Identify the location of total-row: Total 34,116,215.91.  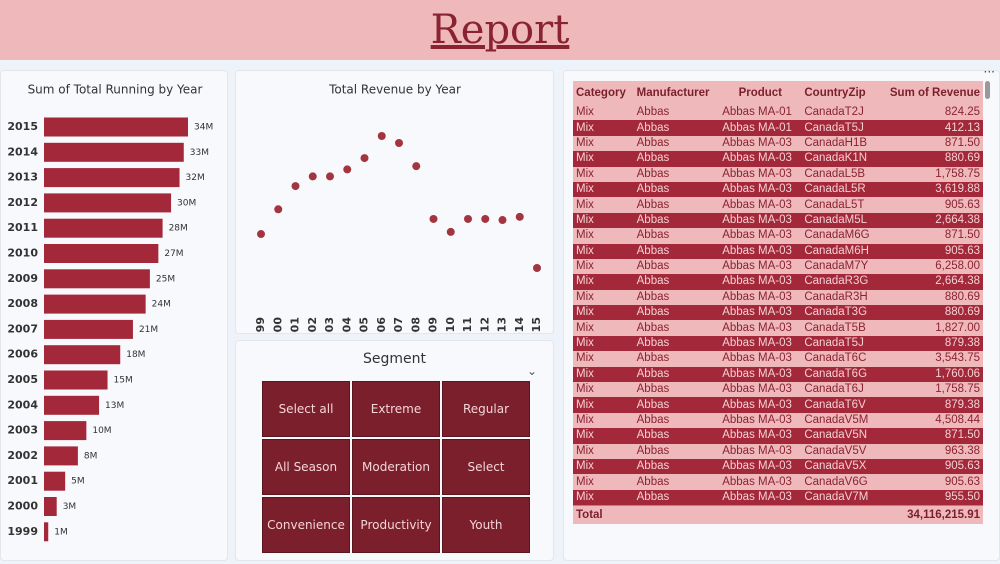
(778, 515).